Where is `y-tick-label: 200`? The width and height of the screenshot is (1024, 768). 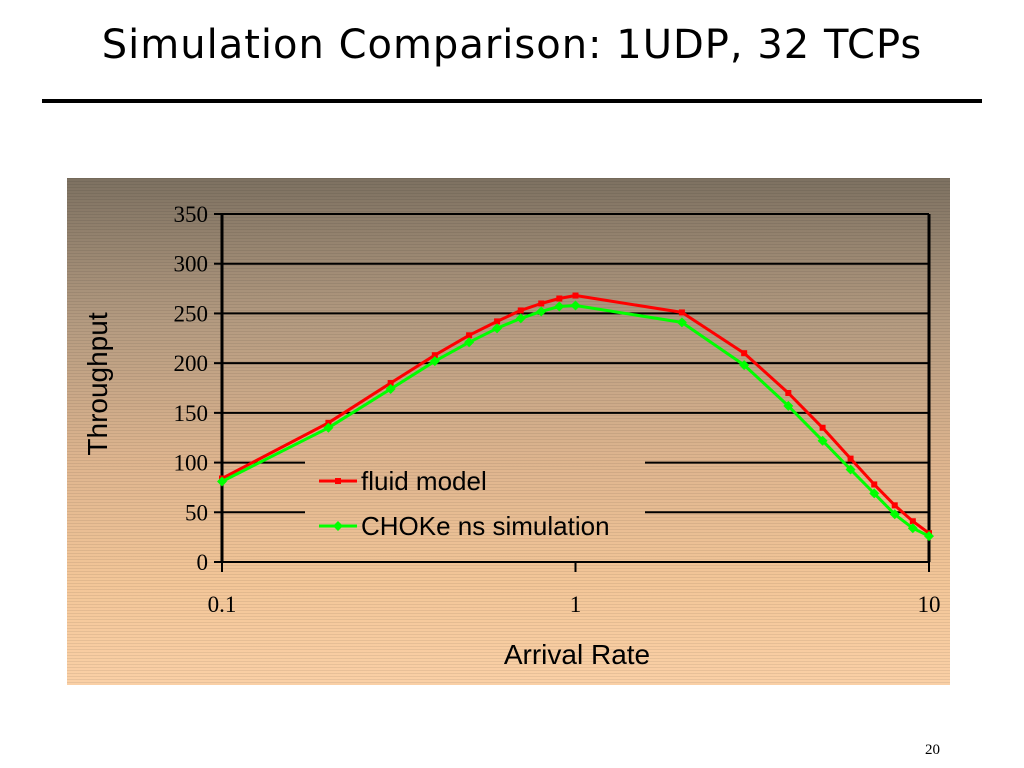 y-tick-label: 200 is located at coordinates (191, 363).